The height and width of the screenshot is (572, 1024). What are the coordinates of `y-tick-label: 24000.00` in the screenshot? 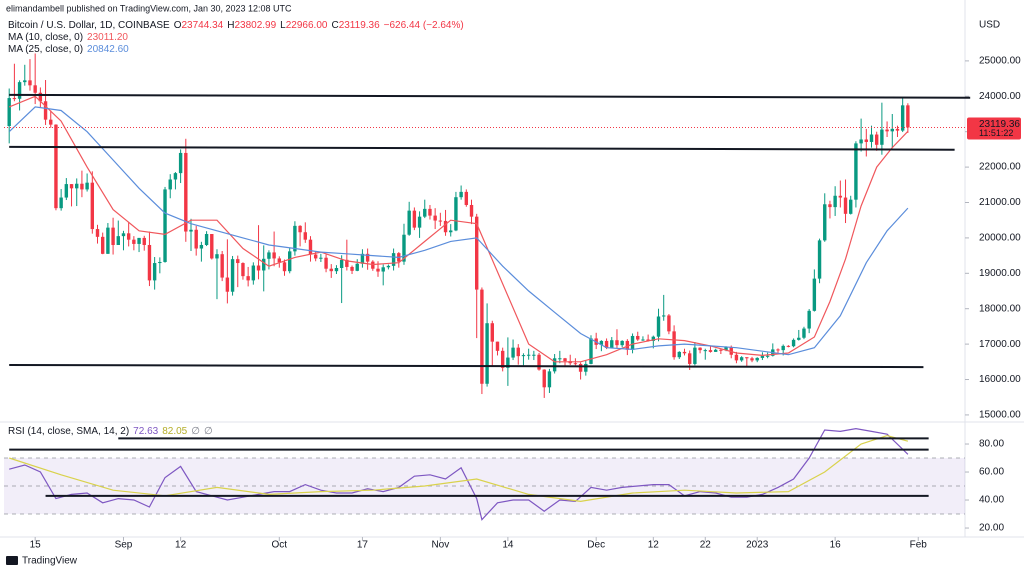 It's located at (1000, 96).